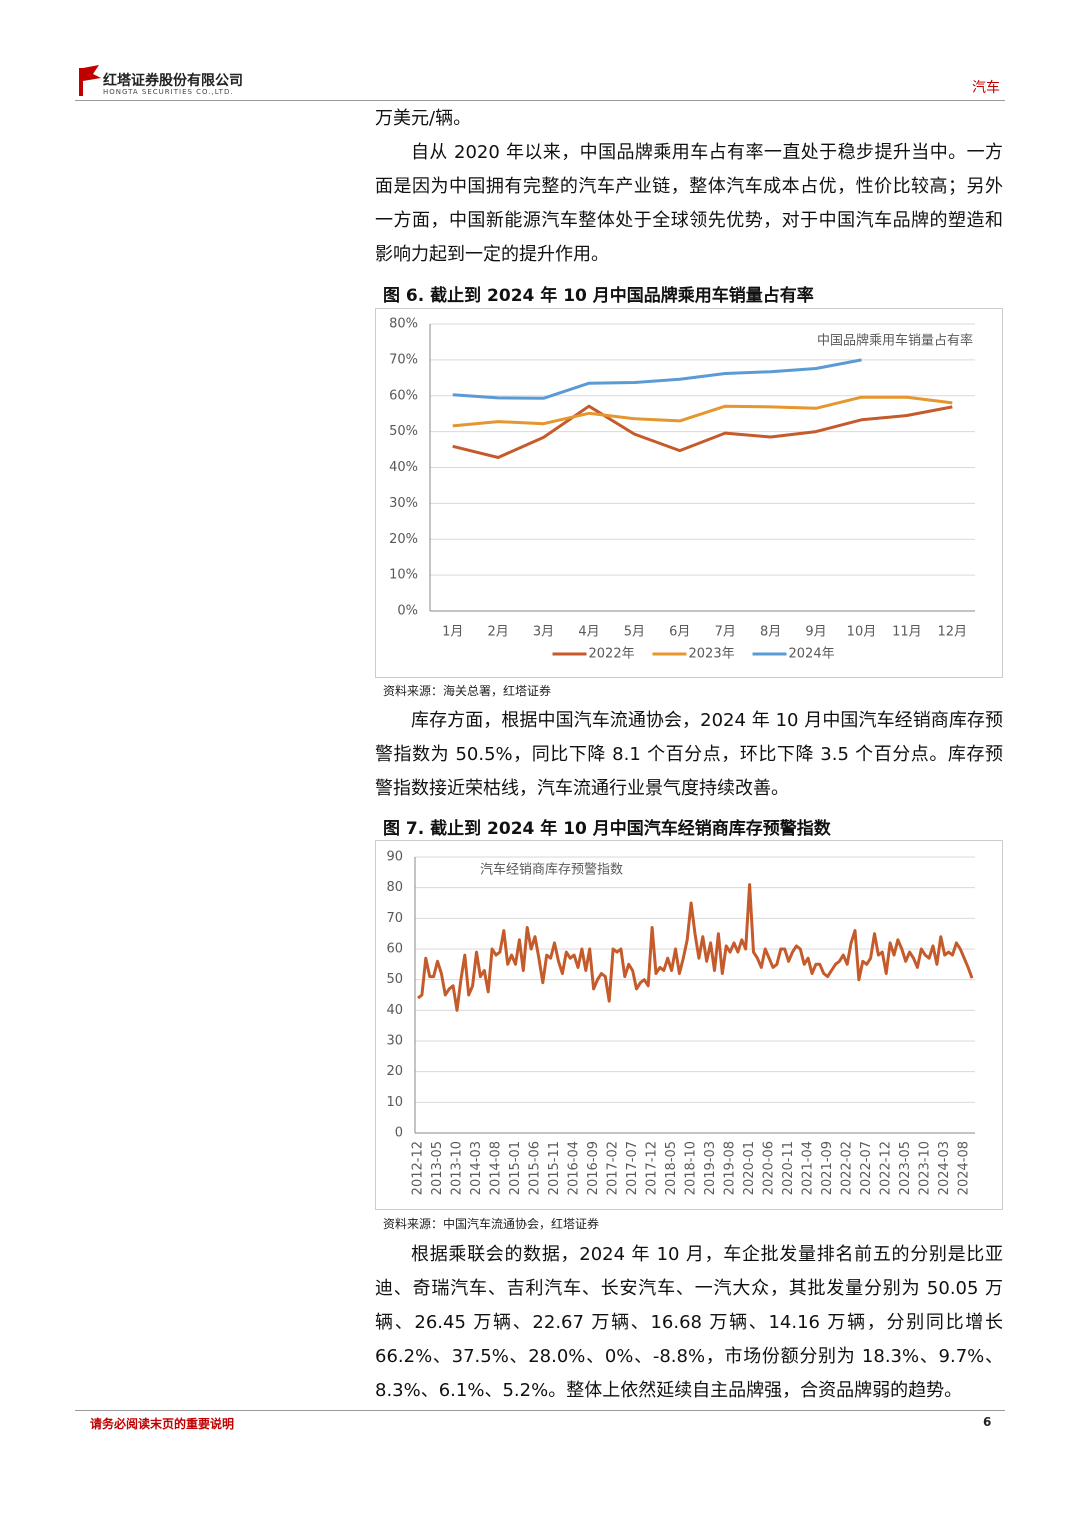 Image resolution: width=1080 pixels, height=1527 pixels. What do you see at coordinates (403, 431) in the screenshot?
I see `y-tick-label: 50%` at bounding box center [403, 431].